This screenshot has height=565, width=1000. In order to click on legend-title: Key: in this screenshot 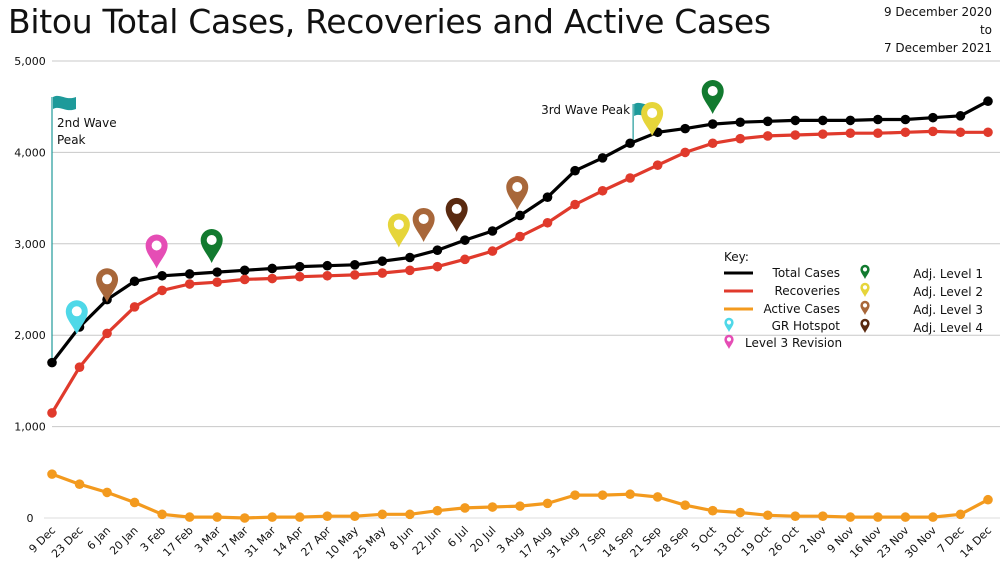, I will do `click(736, 257)`.